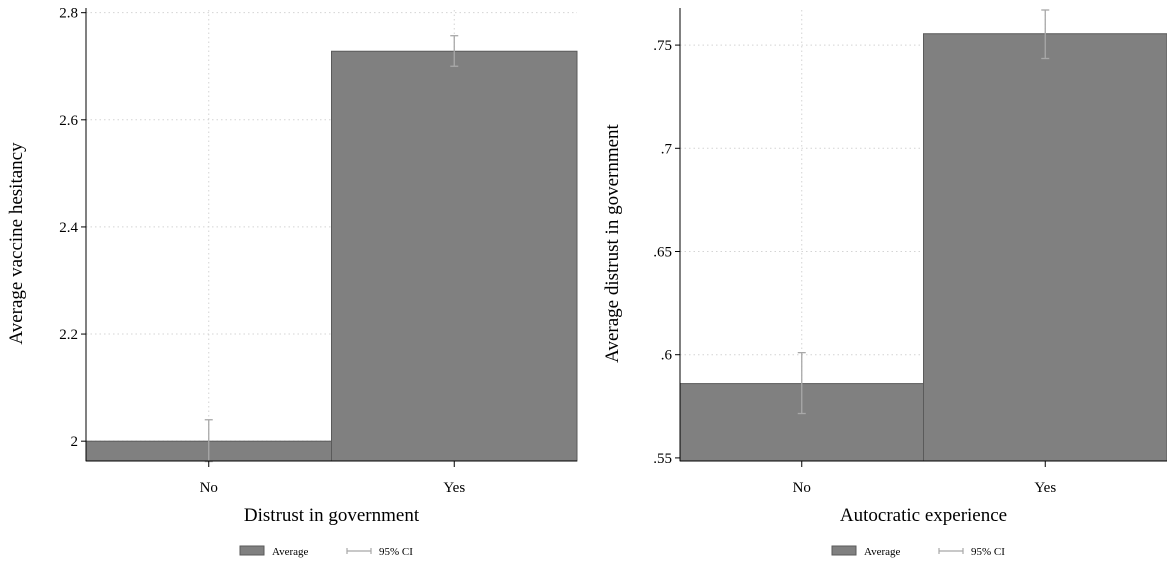 The width and height of the screenshot is (1167, 564). Describe the element at coordinates (667, 356) in the screenshot. I see `y-tick-label: .6` at that location.